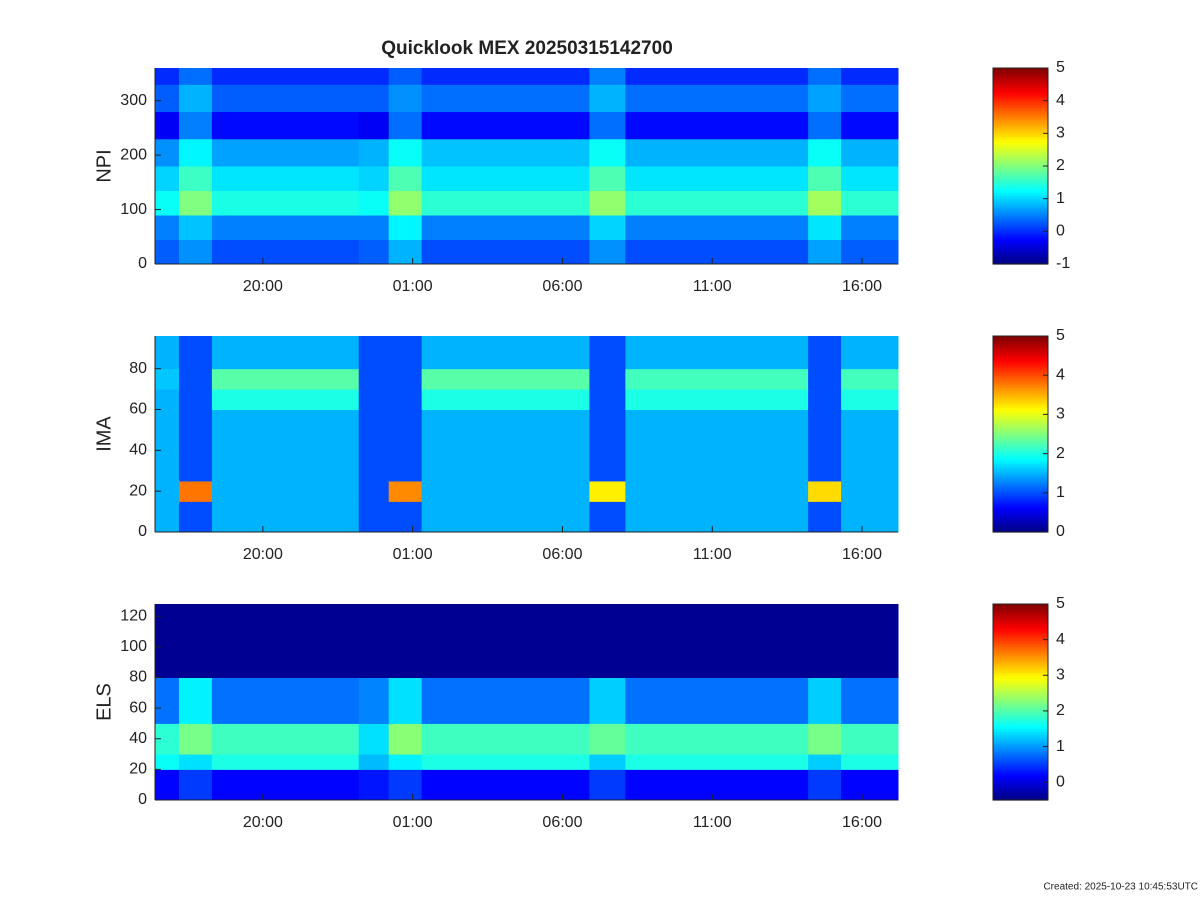  Describe the element at coordinates (1120, 887) in the screenshot. I see `footer: Created: 2025-10-23 10:45:53UTC` at that location.